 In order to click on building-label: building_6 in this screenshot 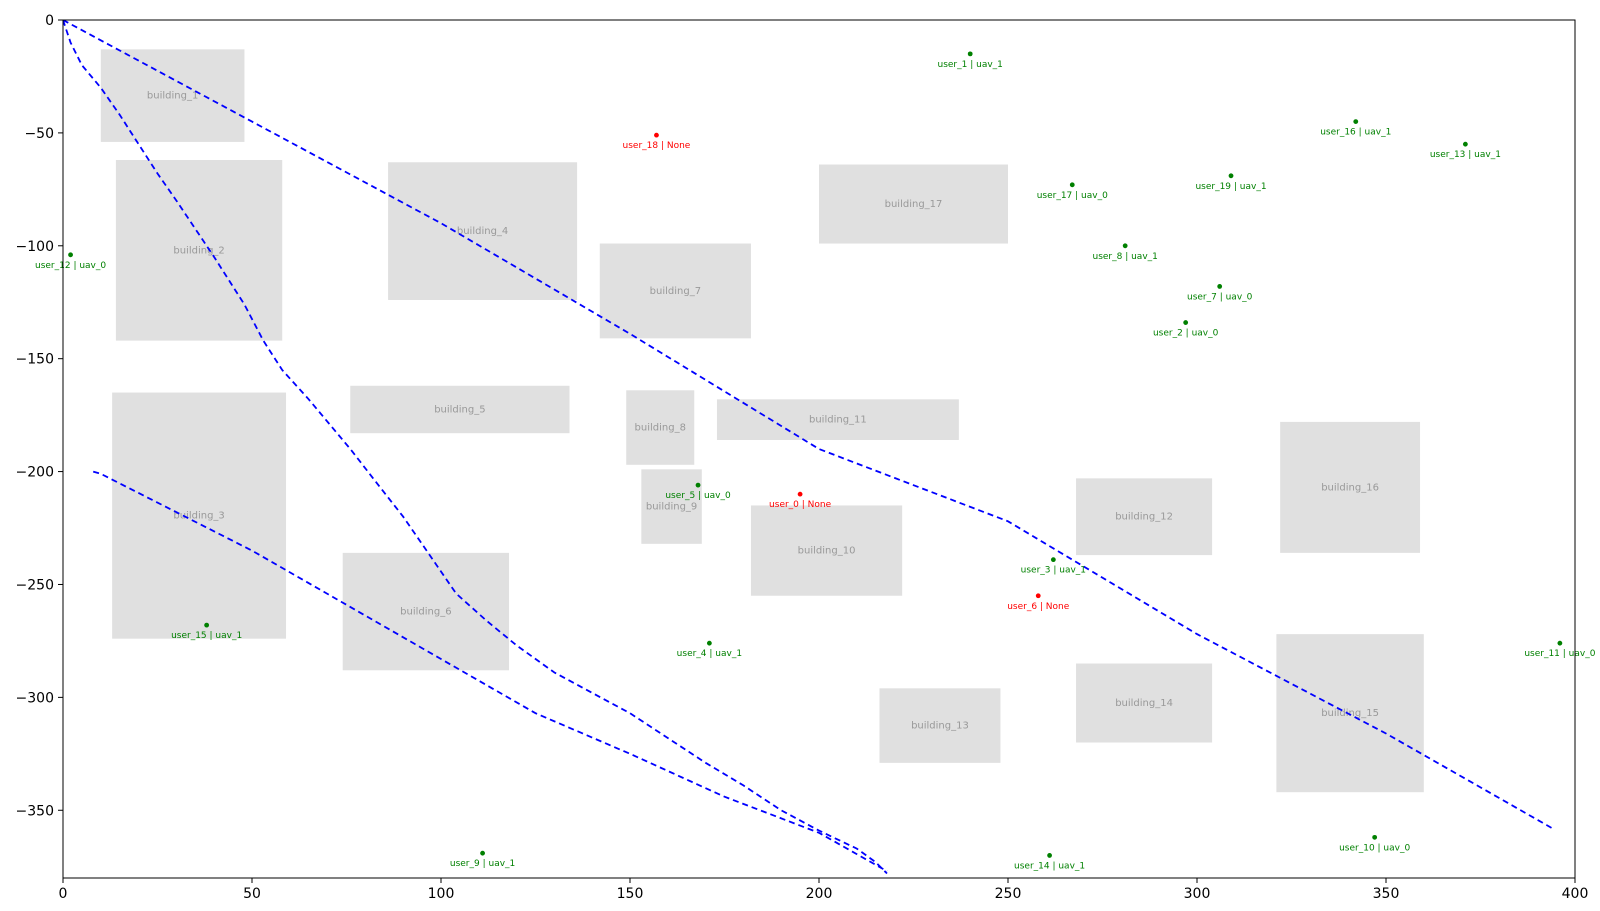, I will do `click(425, 612)`.